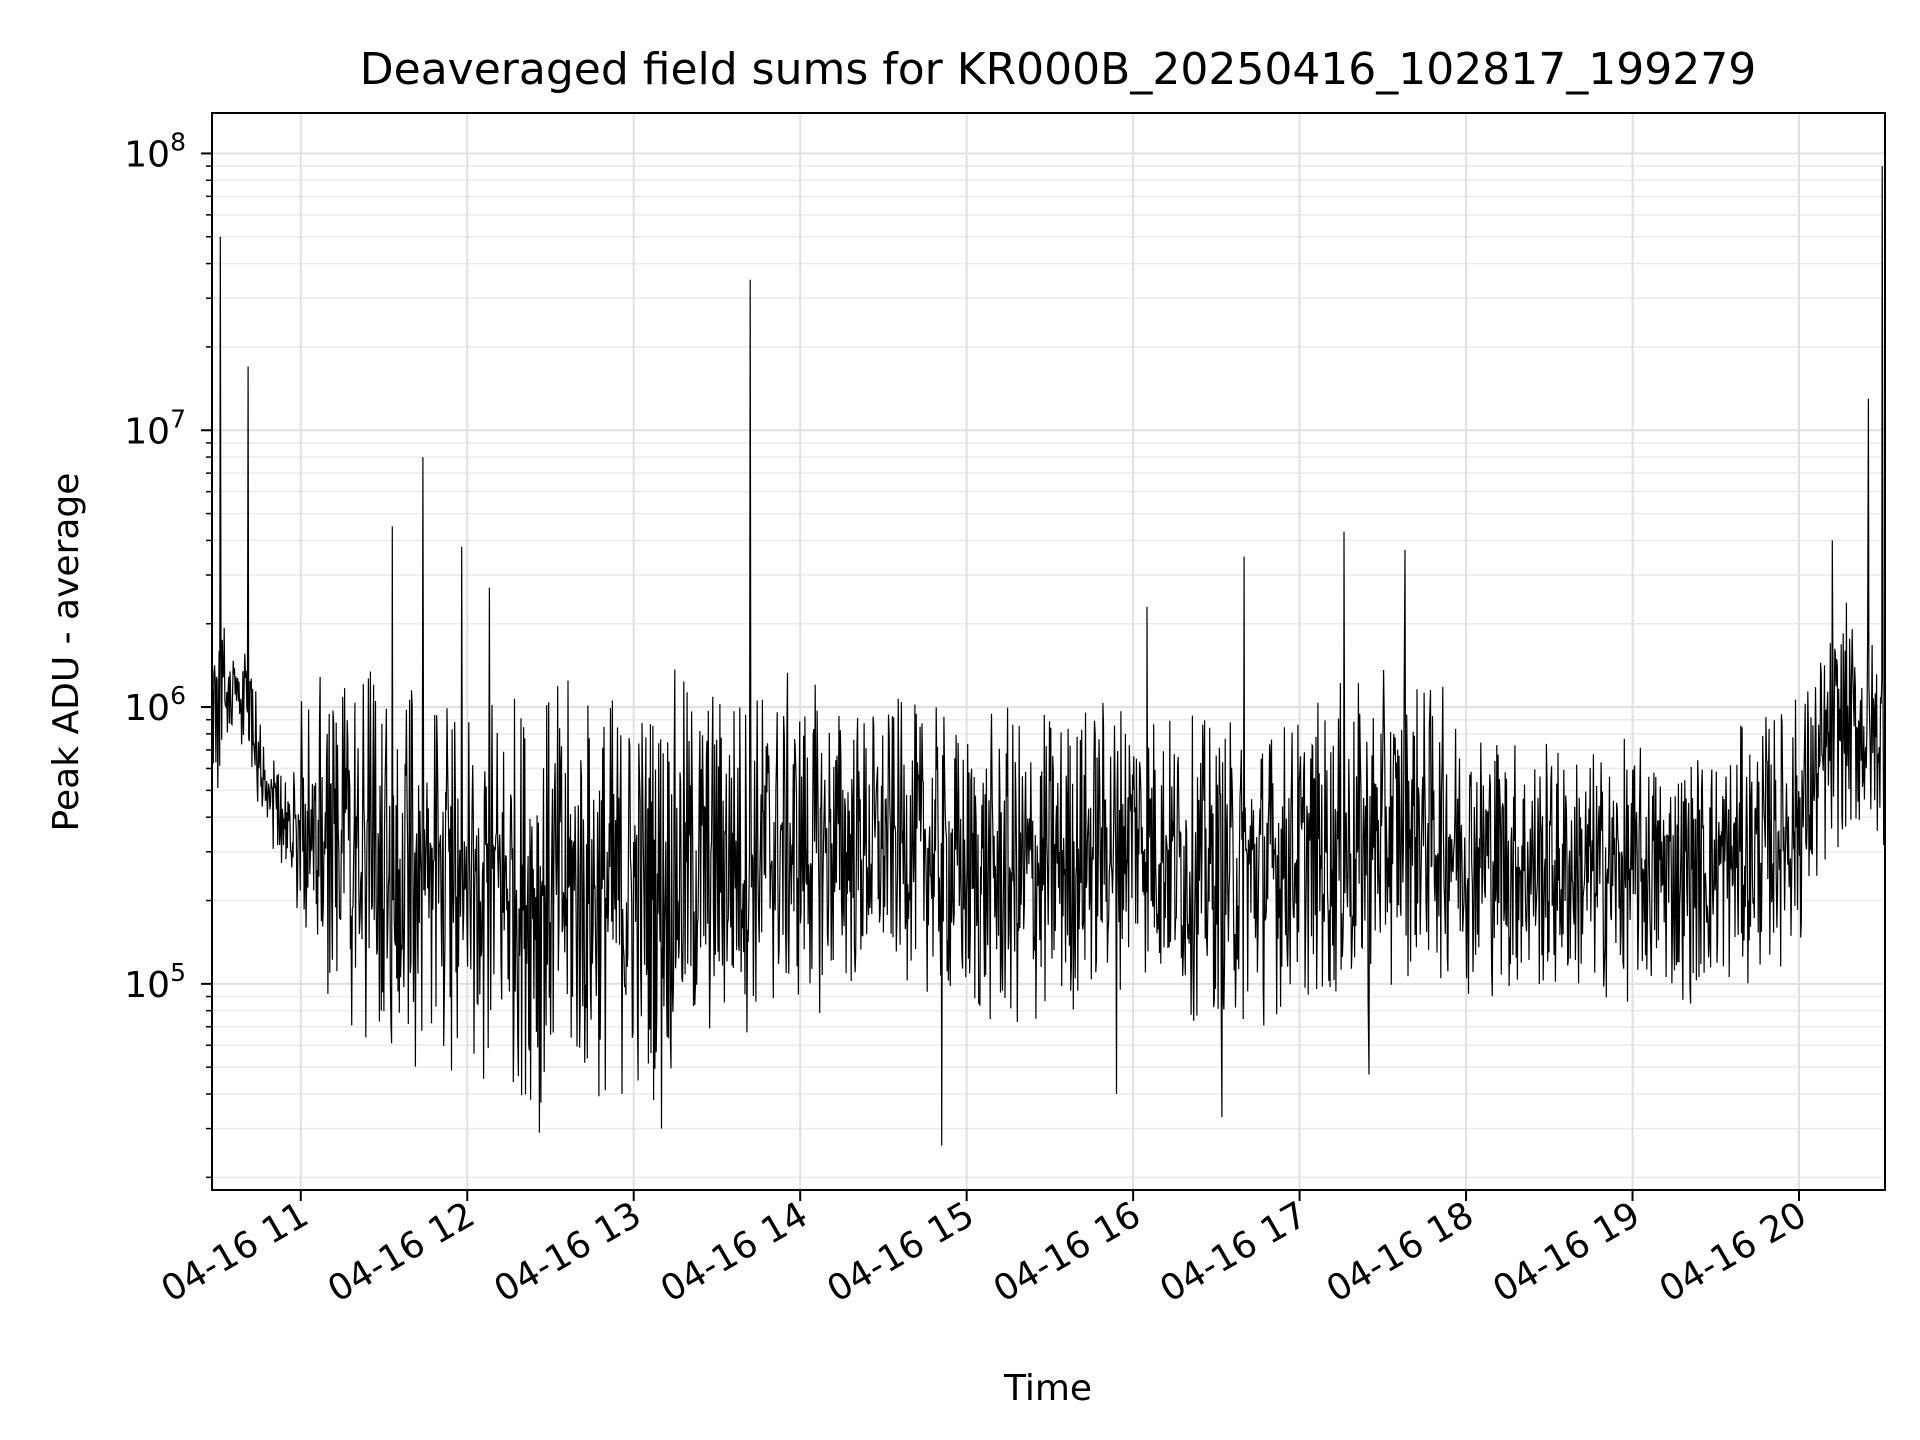 The image size is (1920, 1440). What do you see at coordinates (155, 705) in the screenshot?
I see `y-tick-label: 10⁶` at bounding box center [155, 705].